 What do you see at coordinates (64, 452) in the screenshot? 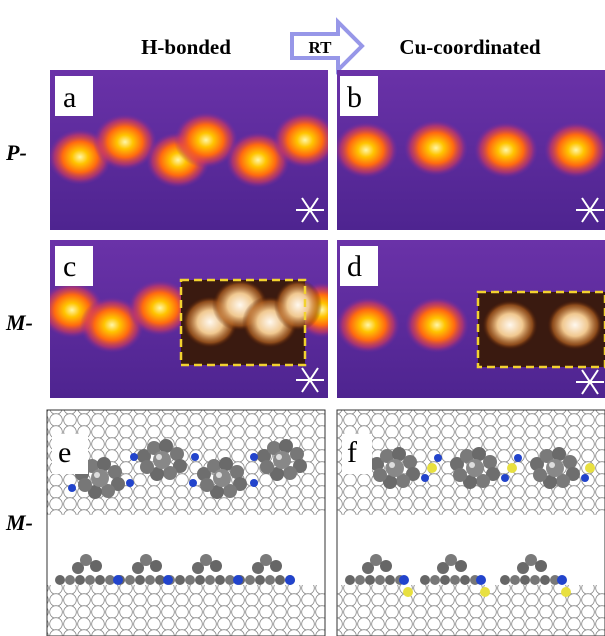
I see `panel-label: e` at bounding box center [64, 452].